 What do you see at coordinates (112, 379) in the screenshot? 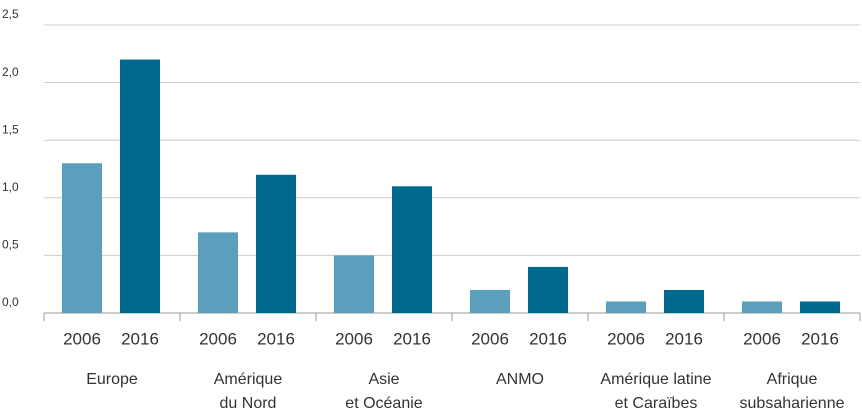
I see `x-tick-label: Europe` at bounding box center [112, 379].